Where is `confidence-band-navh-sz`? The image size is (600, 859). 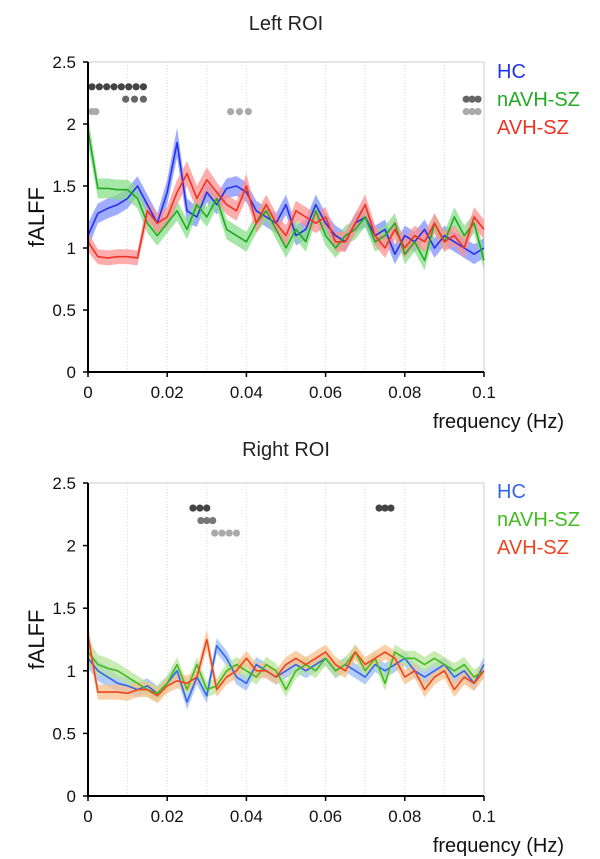
confidence-band-navh-sz is located at coordinates (286, 193).